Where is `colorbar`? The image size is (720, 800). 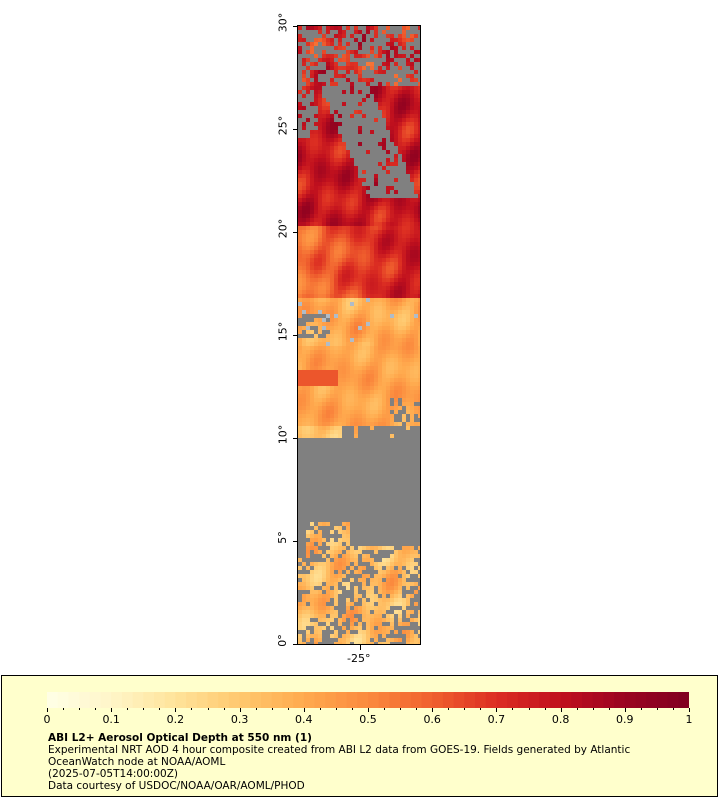 colorbar is located at coordinates (368, 700).